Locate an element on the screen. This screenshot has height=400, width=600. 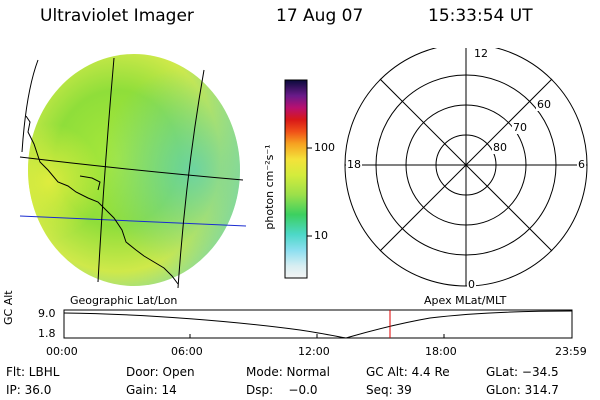
latitude-line-equator is located at coordinates (133, 221).